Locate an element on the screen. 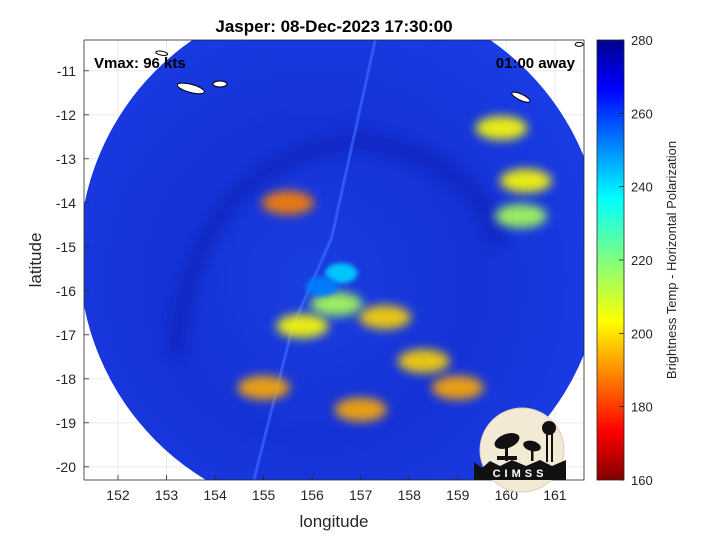  time-away-annotation: 01:00 away is located at coordinates (536, 63).